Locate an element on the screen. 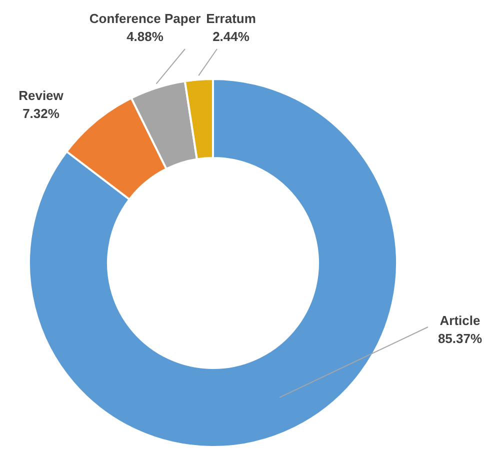 The image size is (490, 451). slice-label: Conference Paper is located at coordinates (145, 18).